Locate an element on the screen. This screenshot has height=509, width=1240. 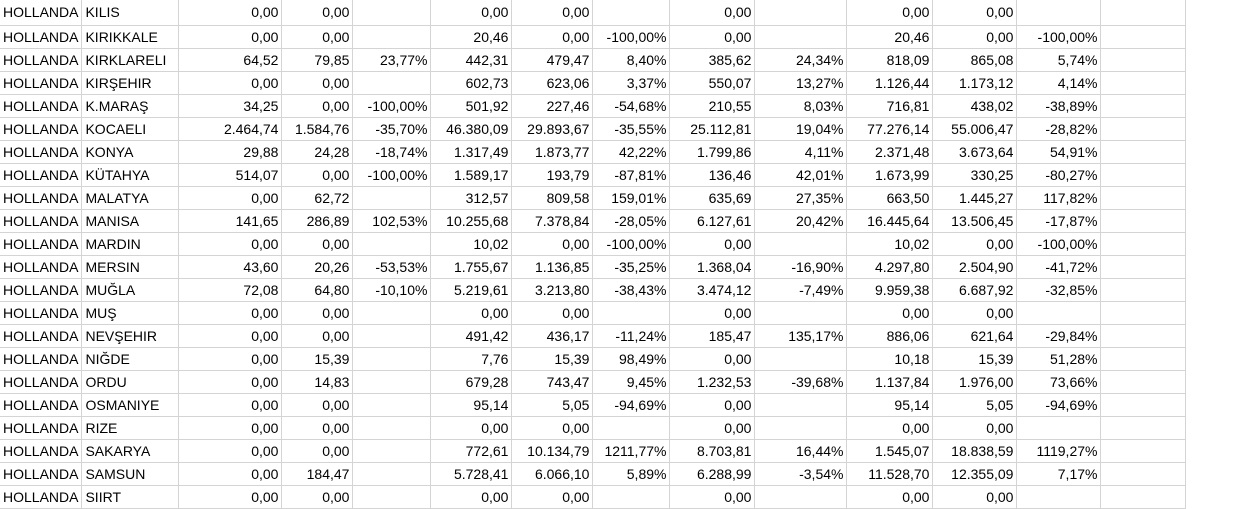
table-cell: 54,91% is located at coordinates (1059, 152).